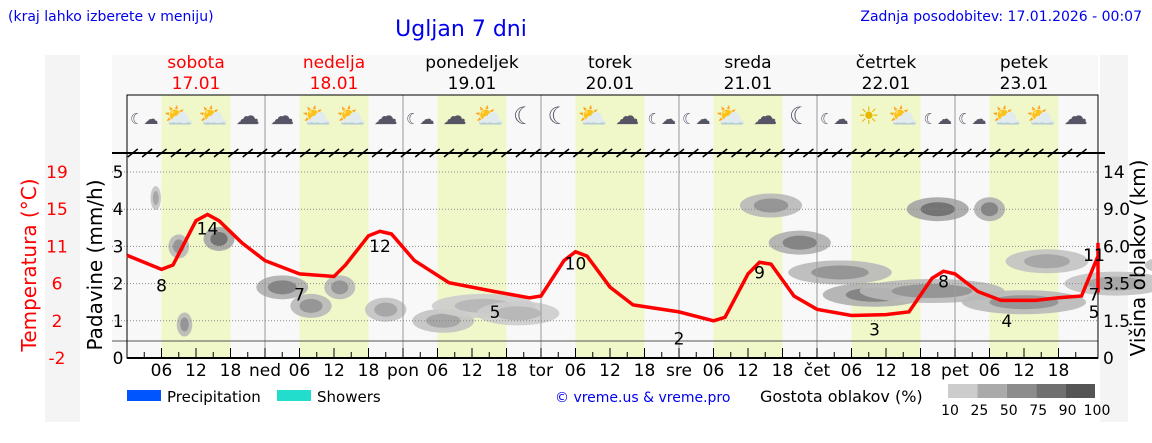 Image resolution: width=1152 pixels, height=443 pixels. What do you see at coordinates (1114, 238) in the screenshot?
I see `right-panel` at bounding box center [1114, 238].